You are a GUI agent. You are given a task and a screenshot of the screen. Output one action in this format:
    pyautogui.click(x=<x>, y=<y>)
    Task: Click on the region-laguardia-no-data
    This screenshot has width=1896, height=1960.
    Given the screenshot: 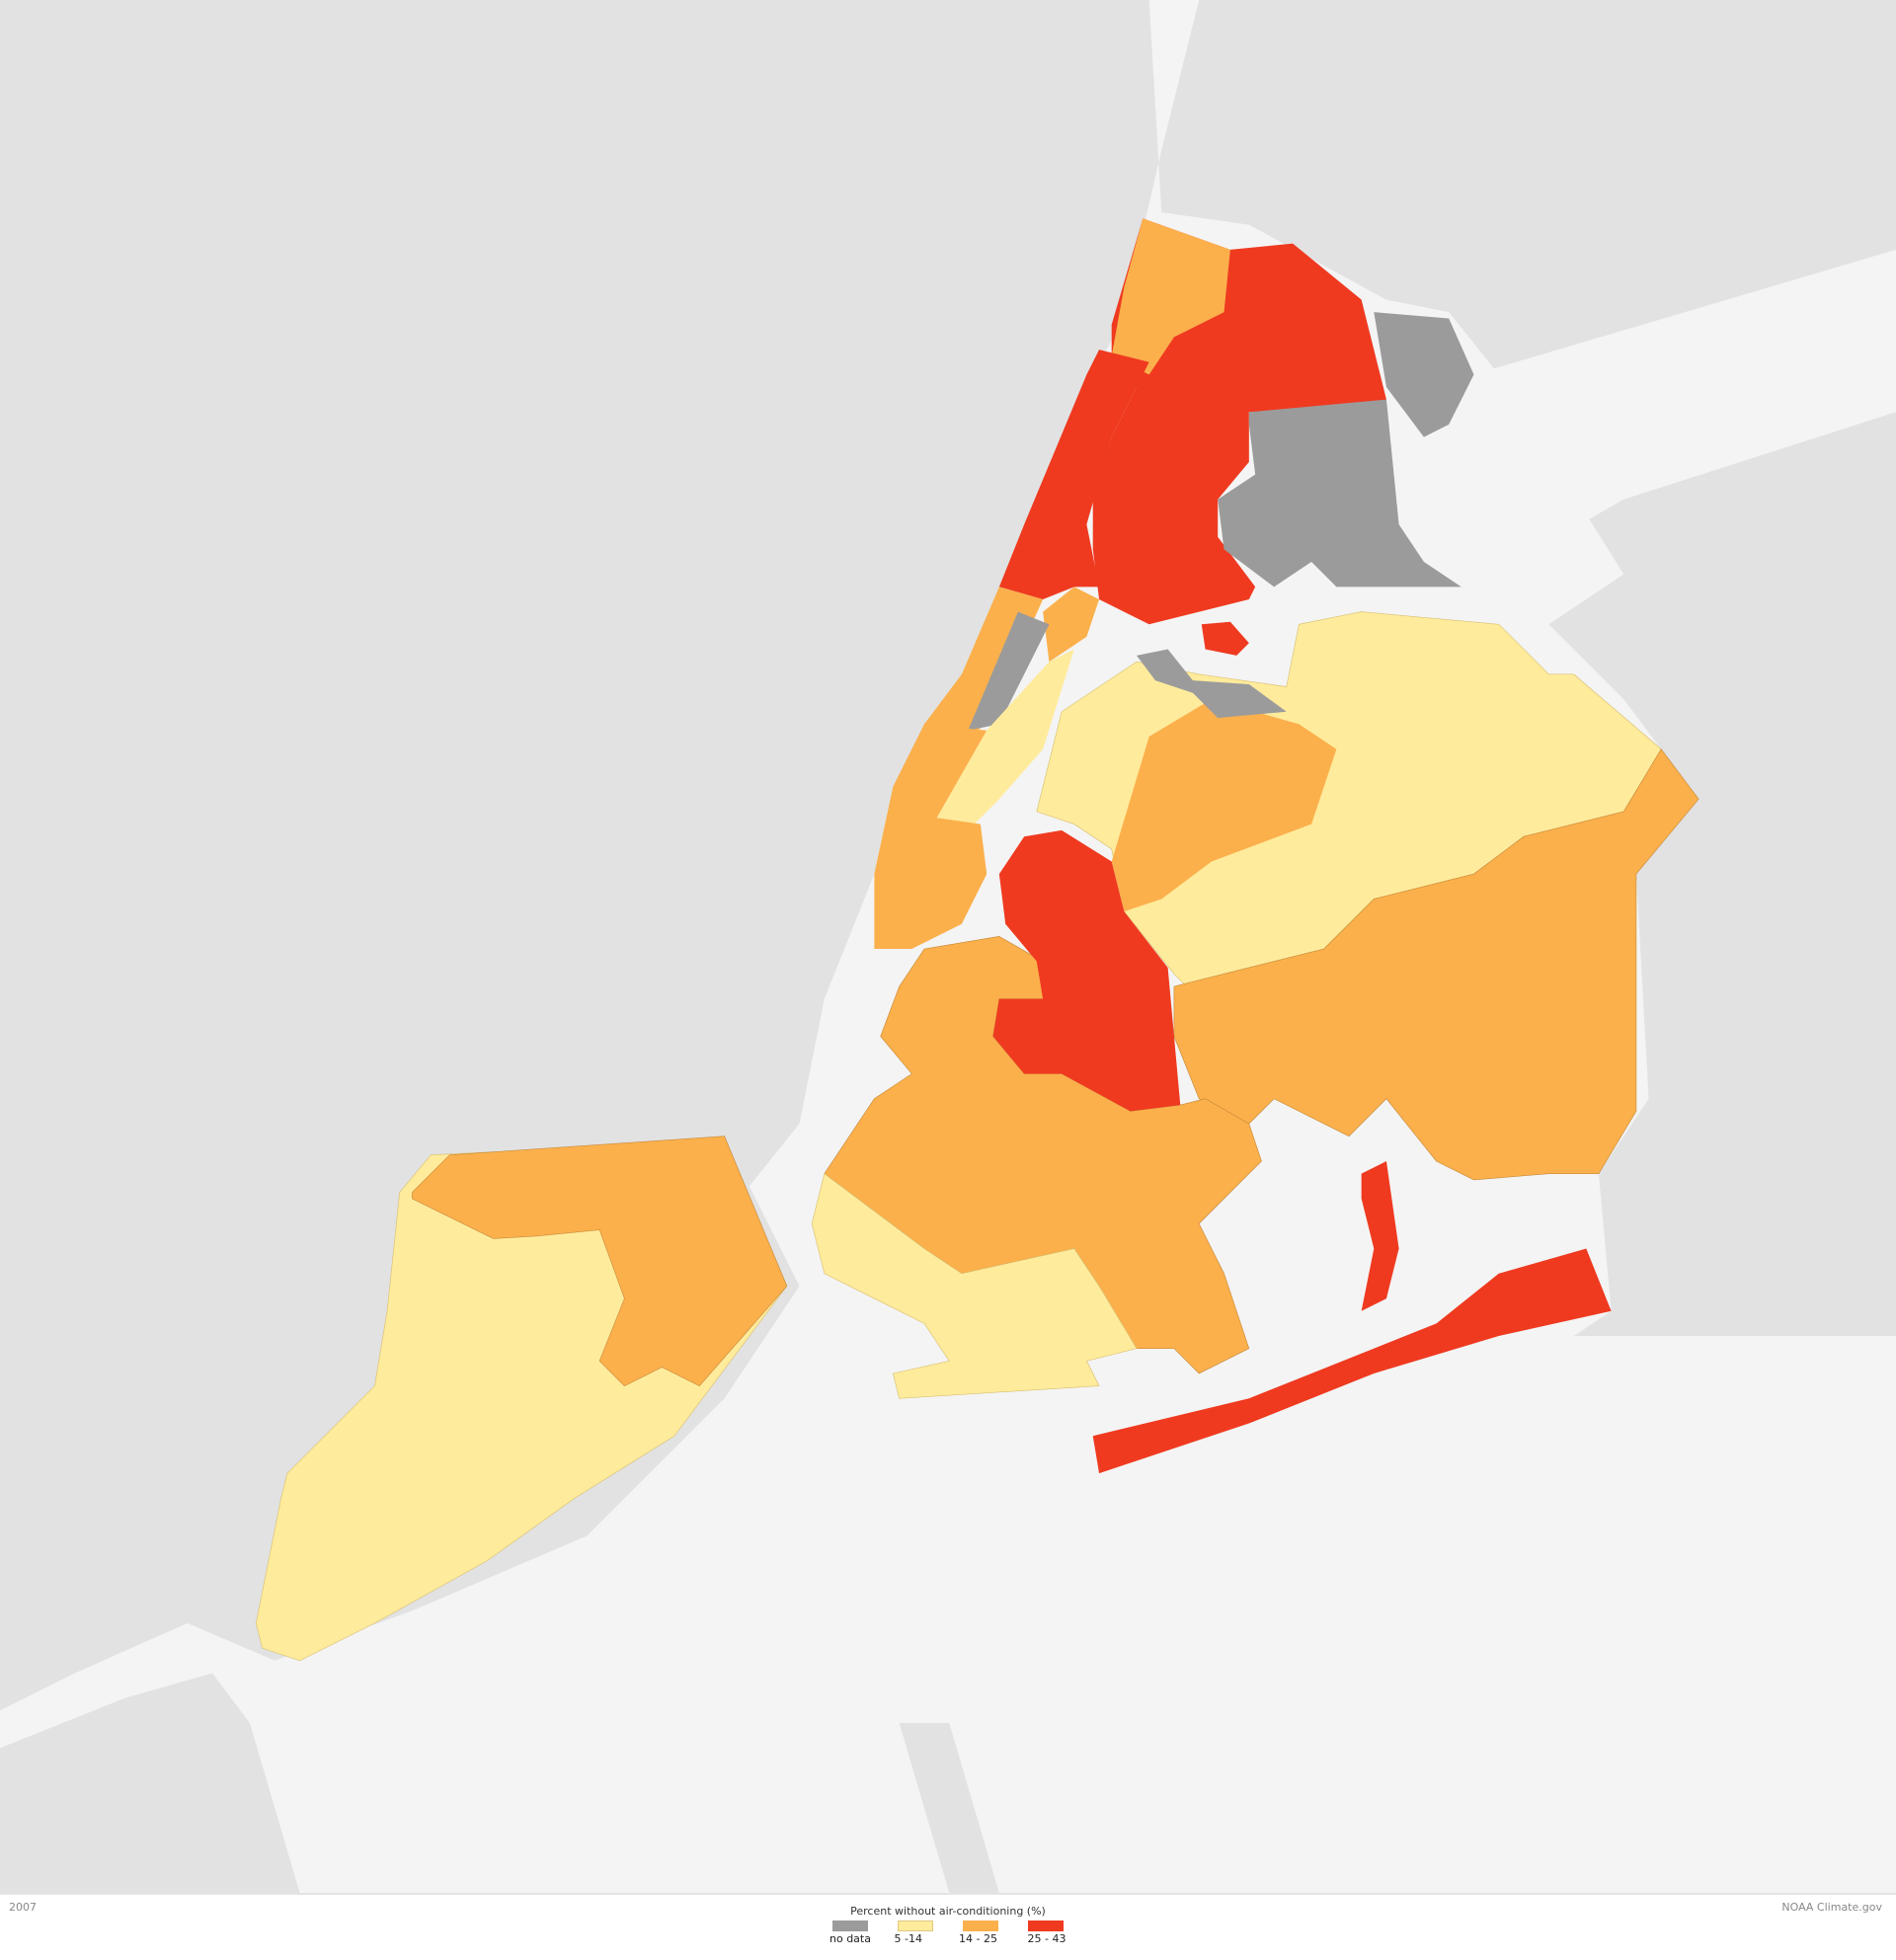 What is the action you would take?
    pyautogui.click(x=1212, y=684)
    